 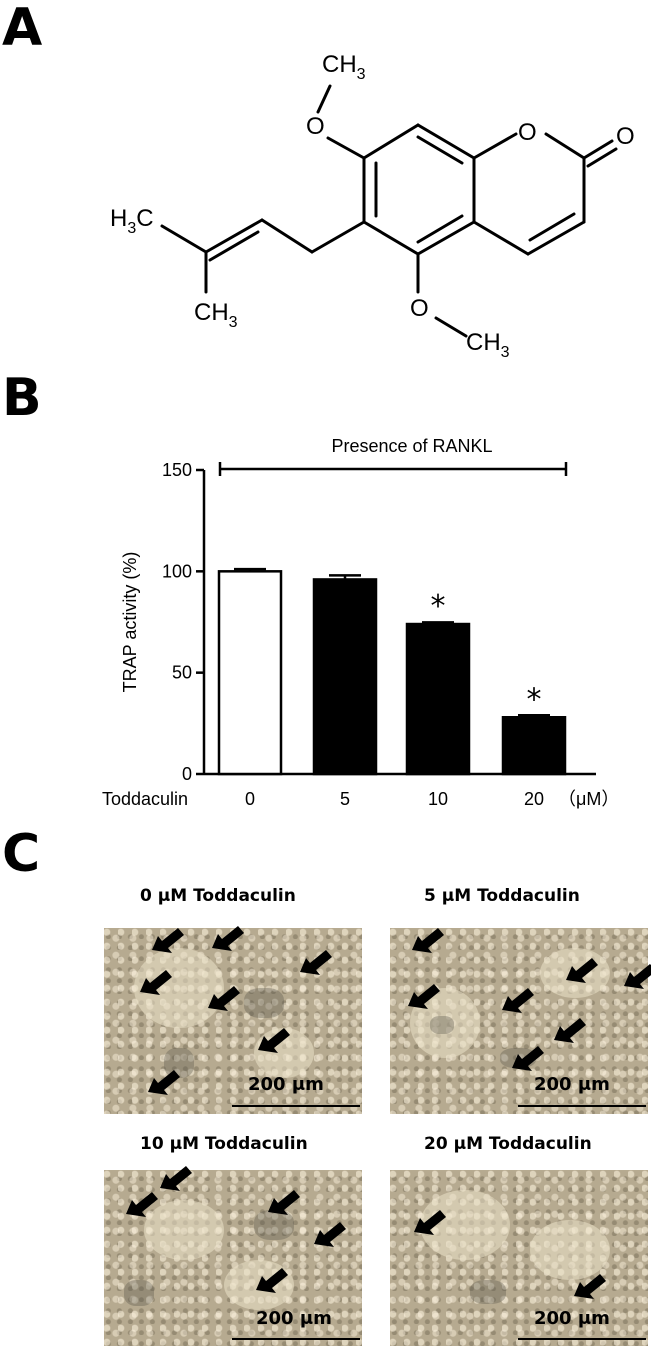 What do you see at coordinates (132, 221) in the screenshot?
I see `methyl-left-label: H3C` at bounding box center [132, 221].